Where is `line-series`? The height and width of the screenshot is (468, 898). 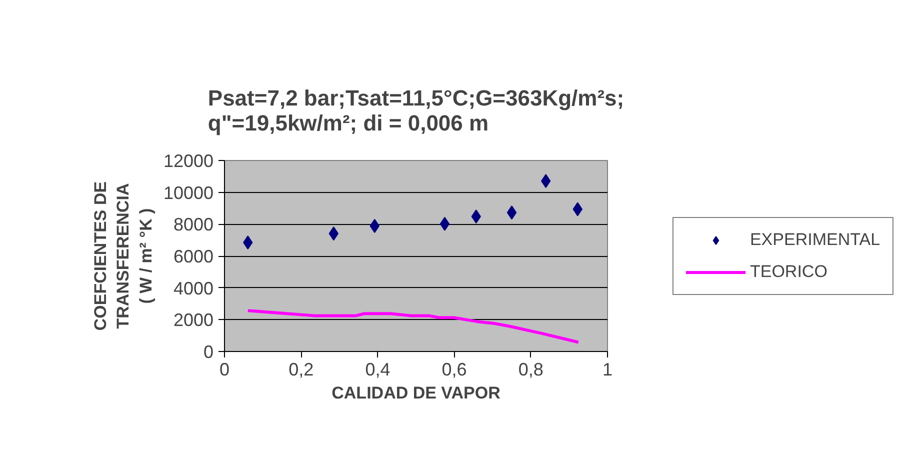
line-series is located at coordinates (413, 326).